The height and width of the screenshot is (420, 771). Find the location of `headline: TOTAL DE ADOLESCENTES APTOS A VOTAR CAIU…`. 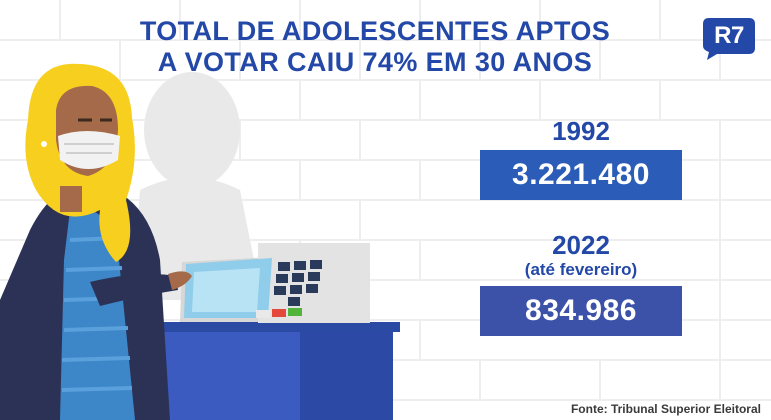

headline: TOTAL DE ADOLESCENTES APTOS A VOTAR CAIU… is located at coordinates (375, 47).